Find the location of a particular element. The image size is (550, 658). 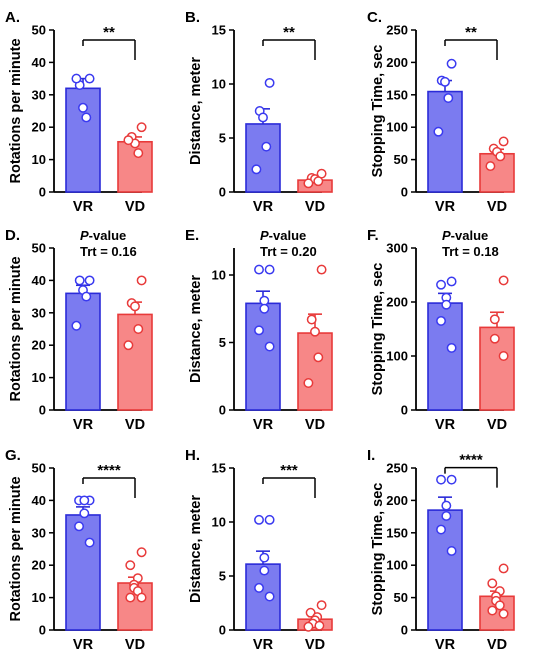

panel-label: H. is located at coordinates (192, 455).